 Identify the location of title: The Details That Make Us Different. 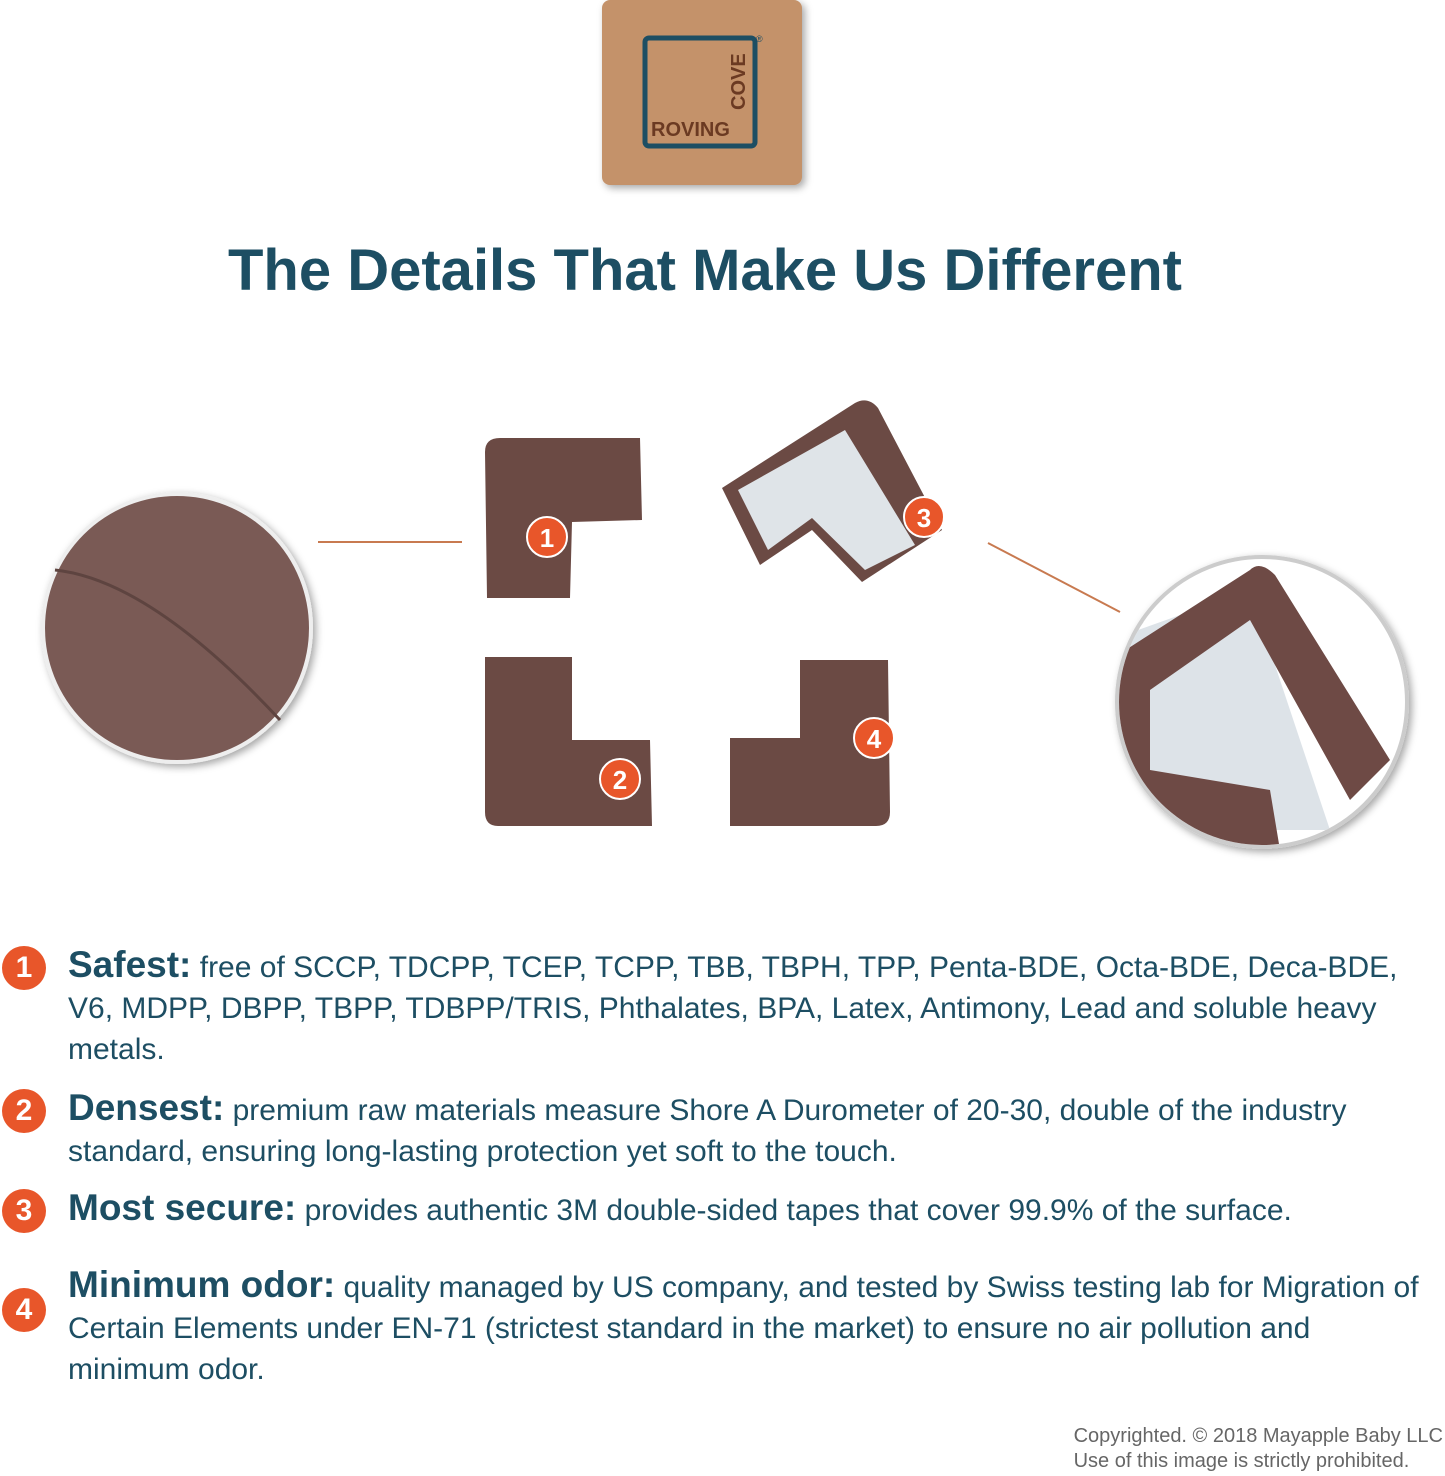
(705, 270).